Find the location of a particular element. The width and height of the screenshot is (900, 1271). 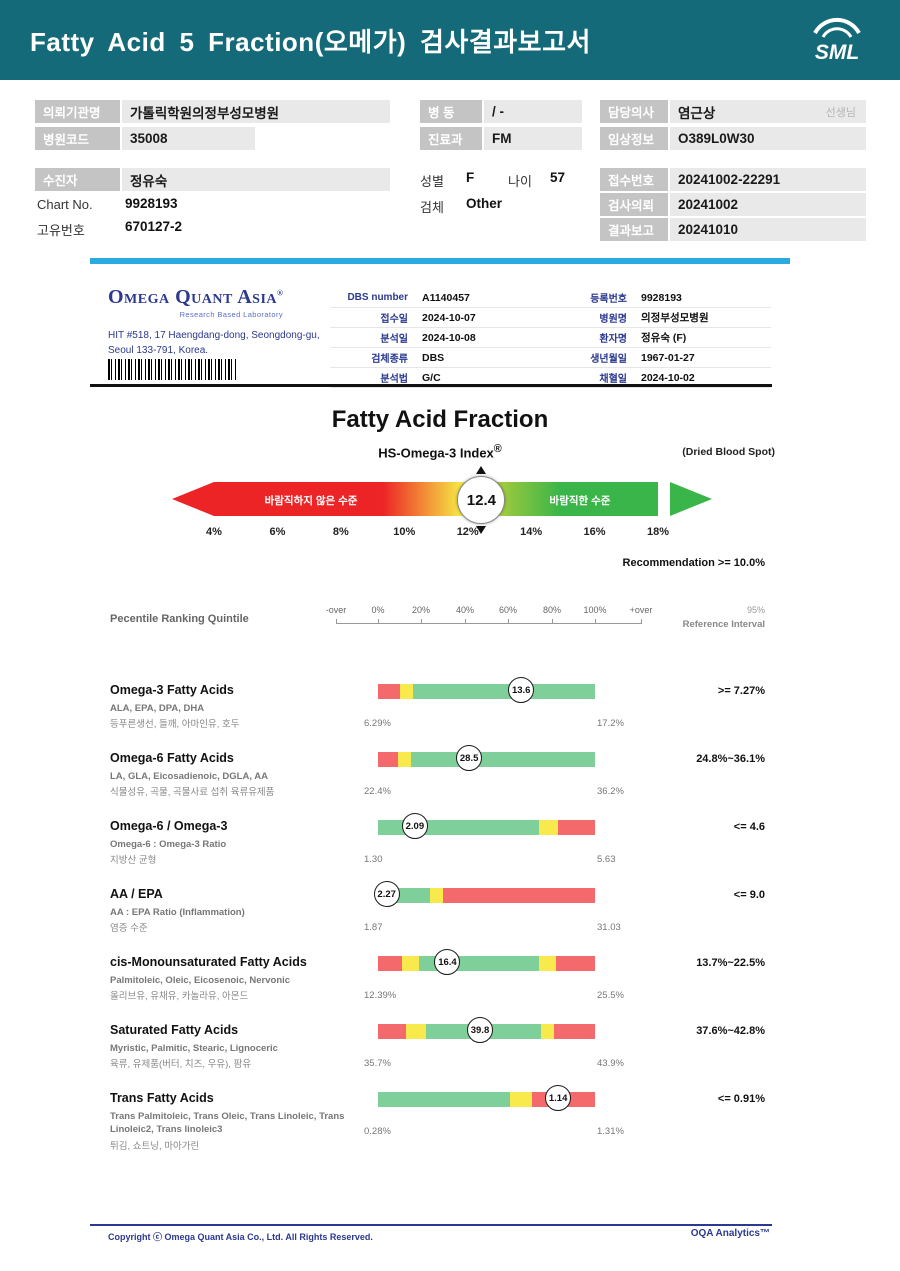

range-min: 1.87 is located at coordinates (373, 927).